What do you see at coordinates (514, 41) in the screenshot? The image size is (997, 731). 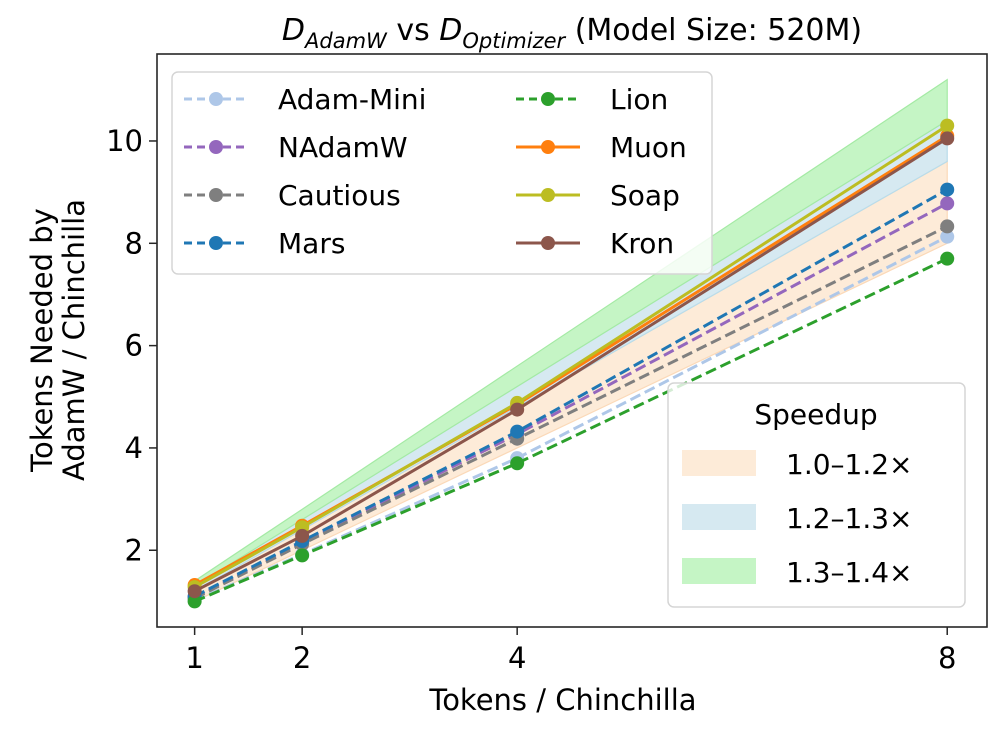 I see `title-d2-sub: Optimizer` at bounding box center [514, 41].